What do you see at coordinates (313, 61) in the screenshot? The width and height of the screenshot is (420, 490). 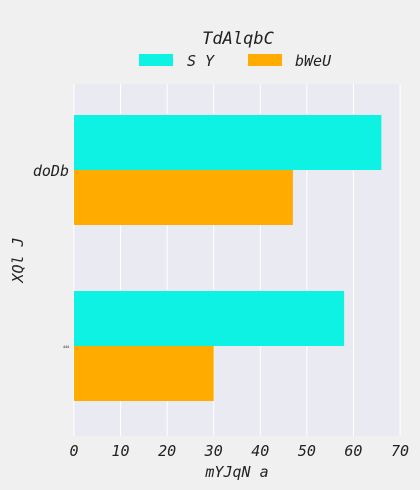 I see `legend-label-series-2: bWeU` at bounding box center [313, 61].